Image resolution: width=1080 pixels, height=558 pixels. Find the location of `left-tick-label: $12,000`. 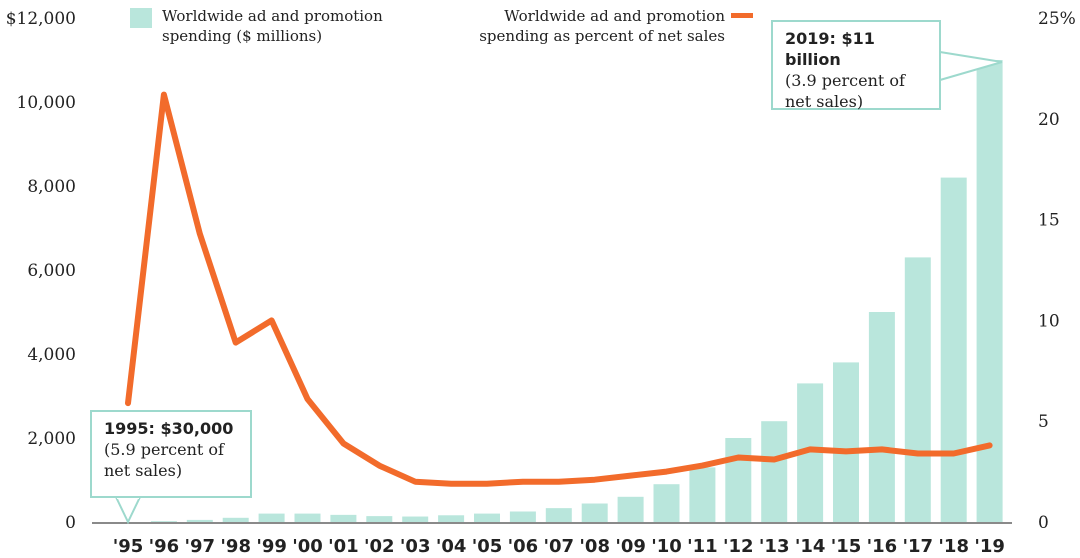

left-tick-label: $12,000 is located at coordinates (41, 19).